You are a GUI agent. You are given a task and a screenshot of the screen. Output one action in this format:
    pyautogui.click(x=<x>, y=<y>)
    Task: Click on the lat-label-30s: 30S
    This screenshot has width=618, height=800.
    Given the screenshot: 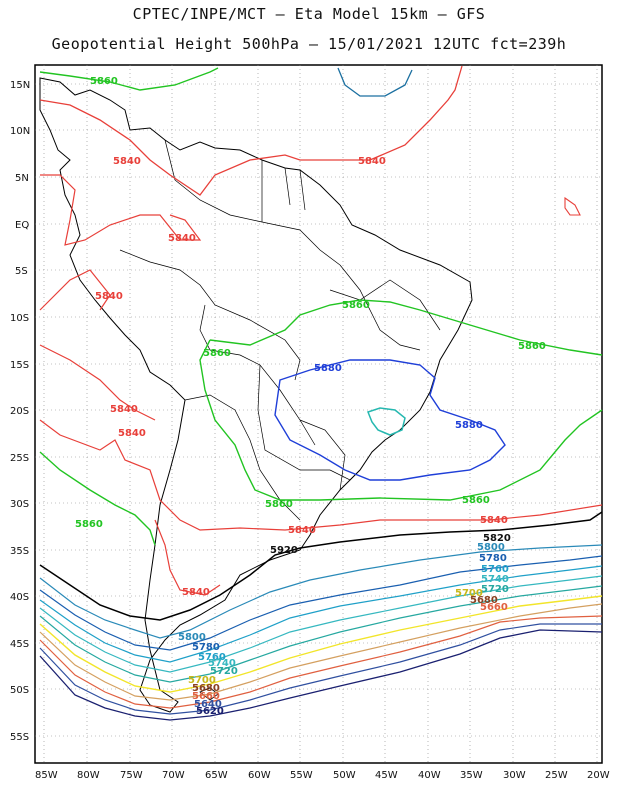 What is the action you would take?
    pyautogui.click(x=19, y=504)
    